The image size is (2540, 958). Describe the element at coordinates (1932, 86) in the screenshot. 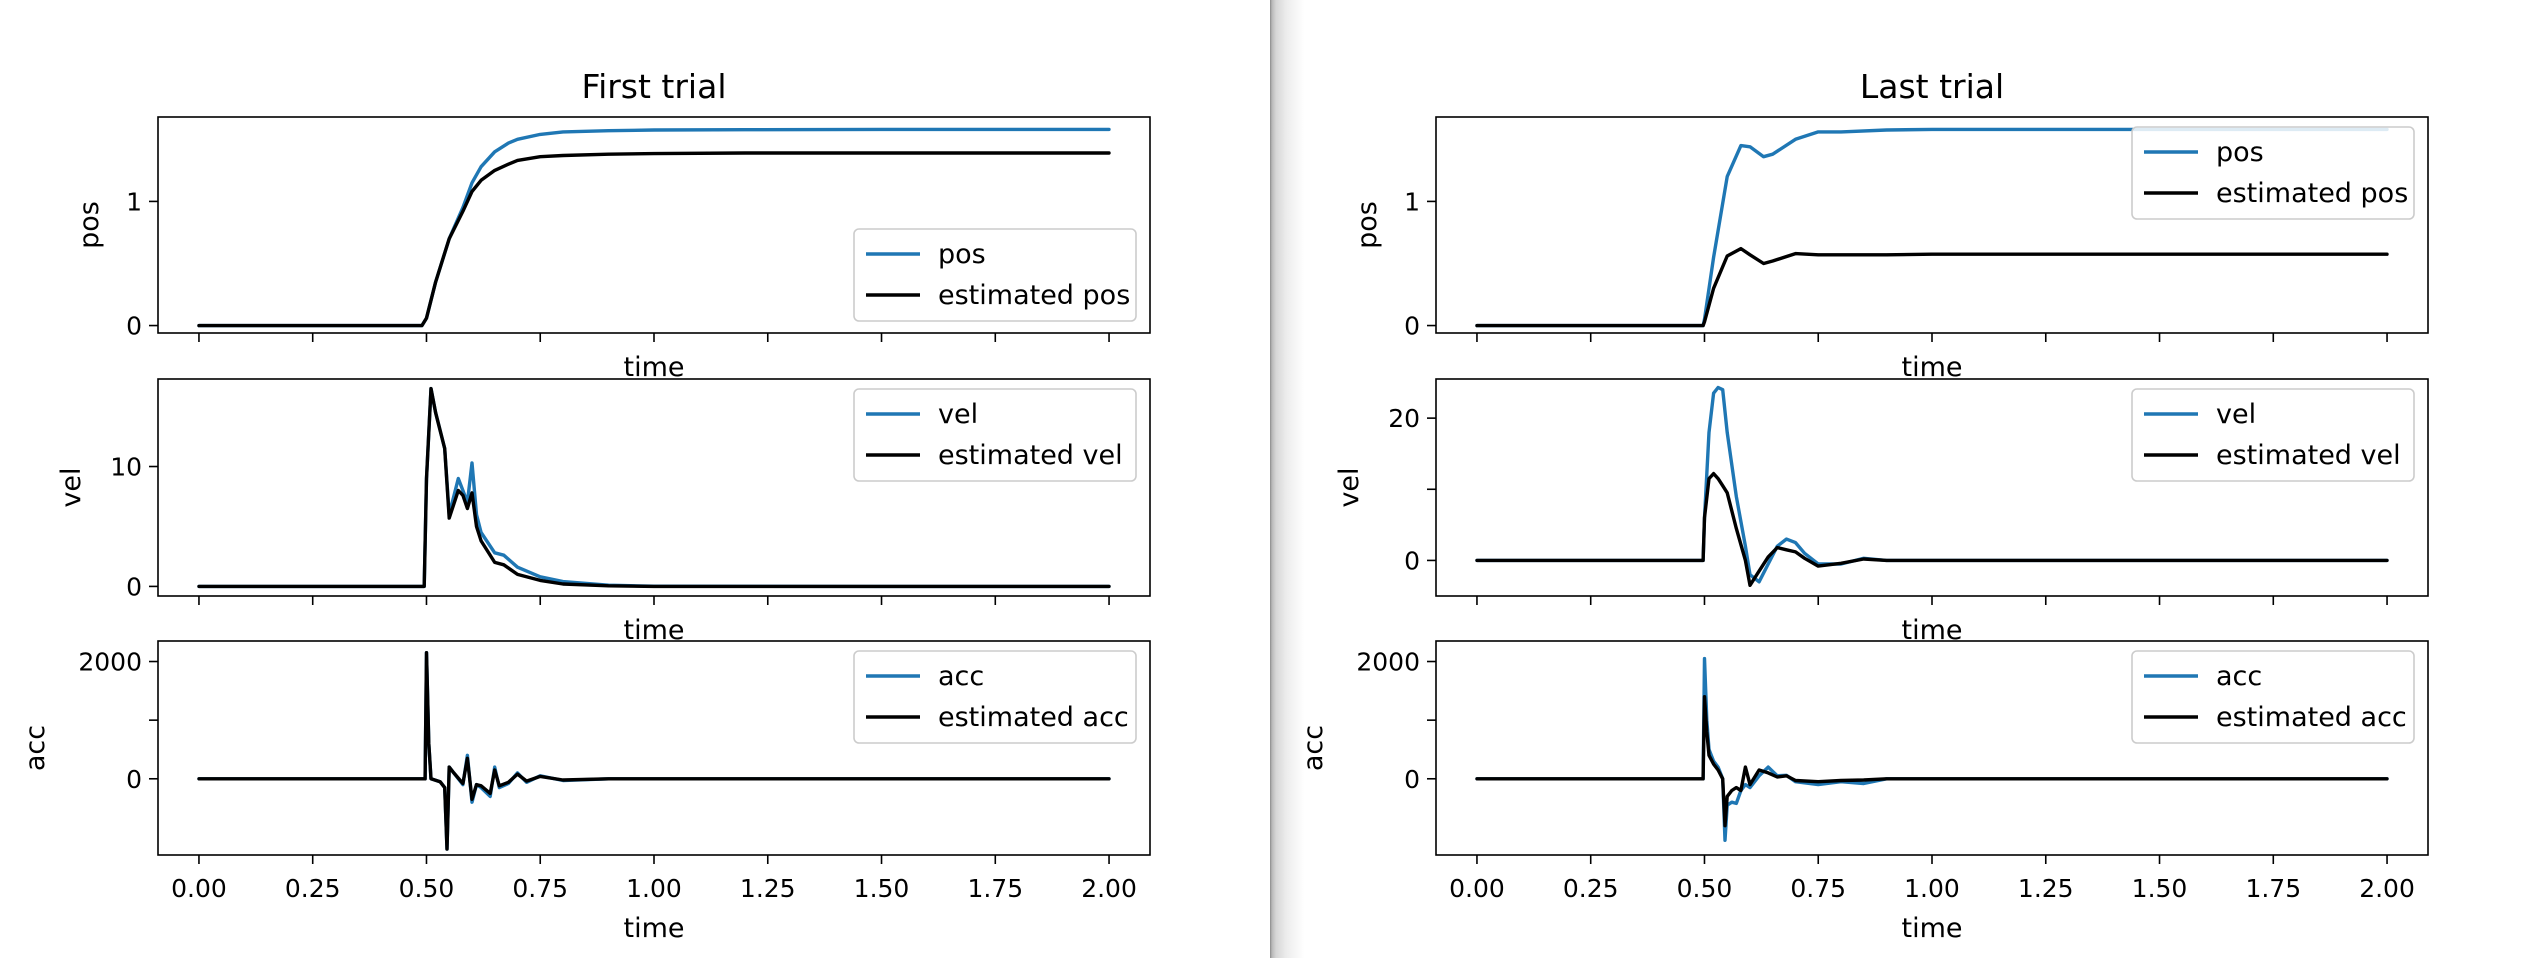

I see `chart-title: Last trial` at that location.